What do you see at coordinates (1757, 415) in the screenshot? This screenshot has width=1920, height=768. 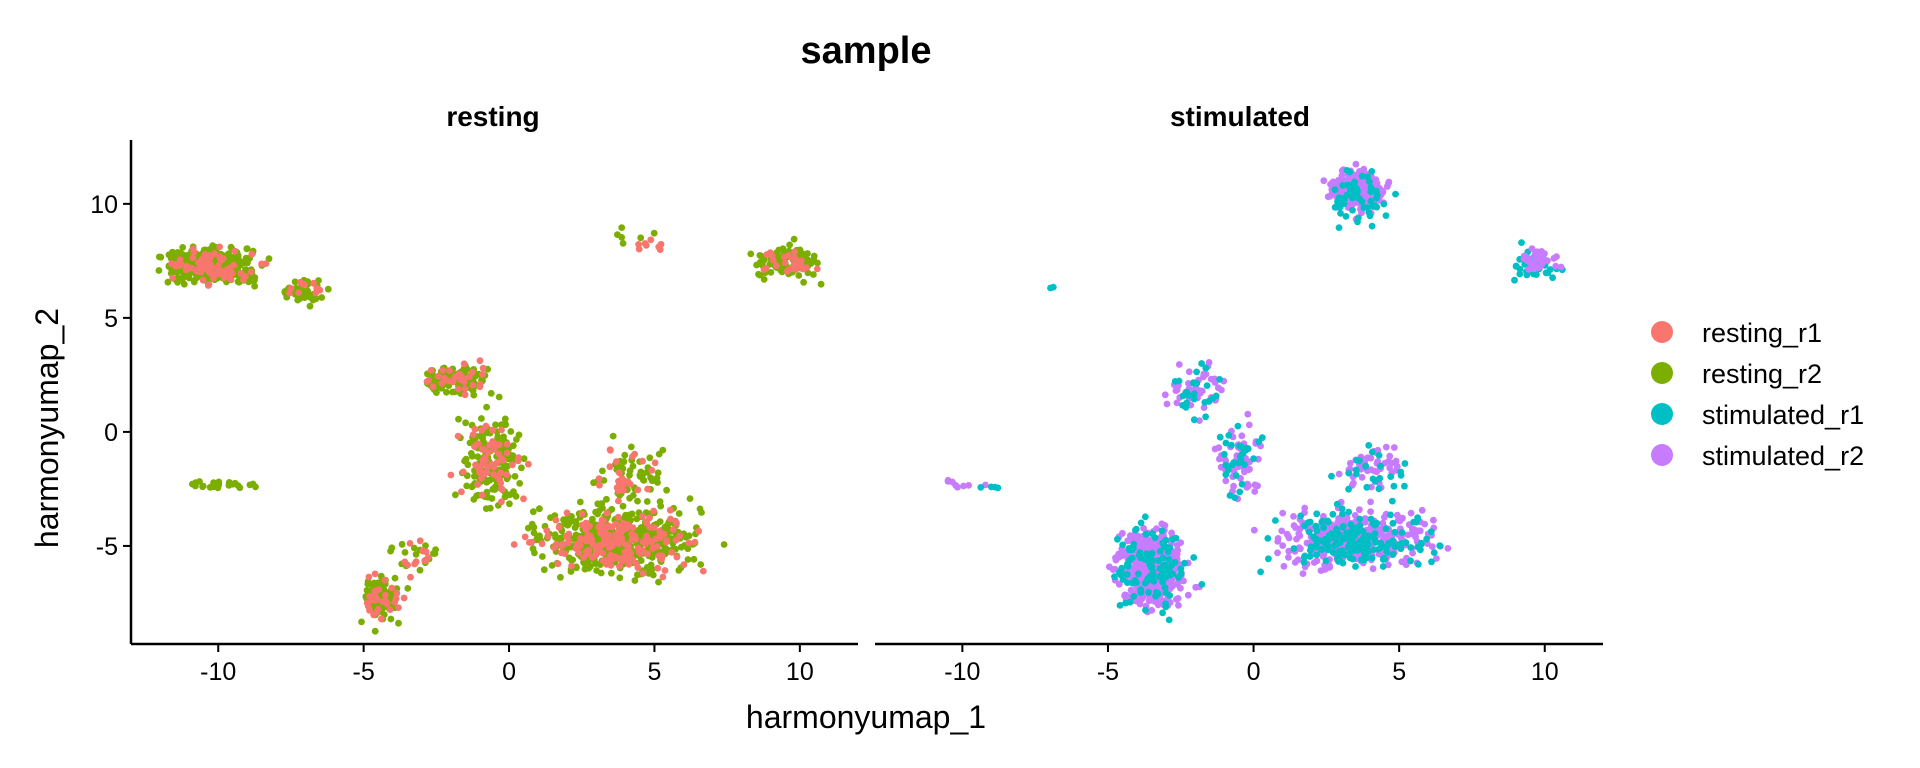 I see `legend-item-stimulated_r1: stimulated_r1` at bounding box center [1757, 415].